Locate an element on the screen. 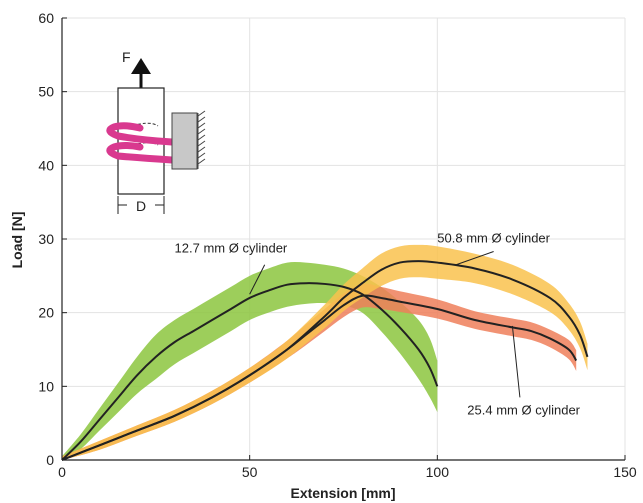  y-axis-title: Load [N] is located at coordinates (17, 240).